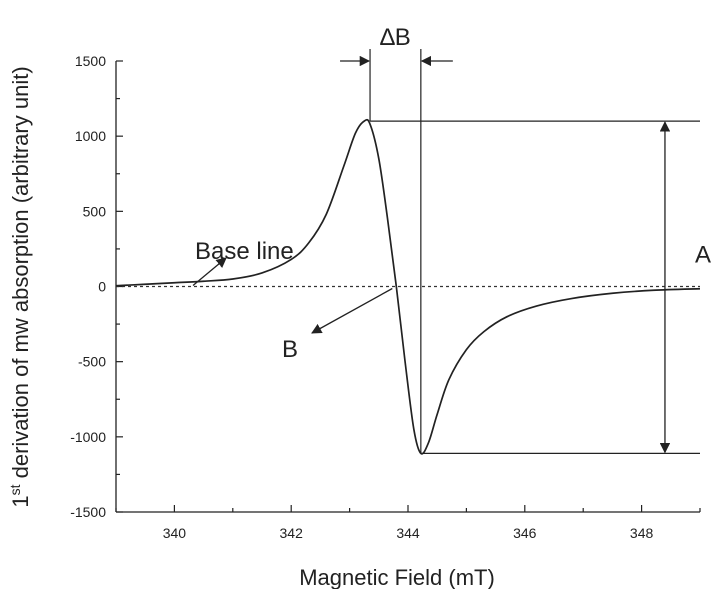 The width and height of the screenshot is (712, 589). I want to click on delta-b-label: ∆B, so click(395, 37).